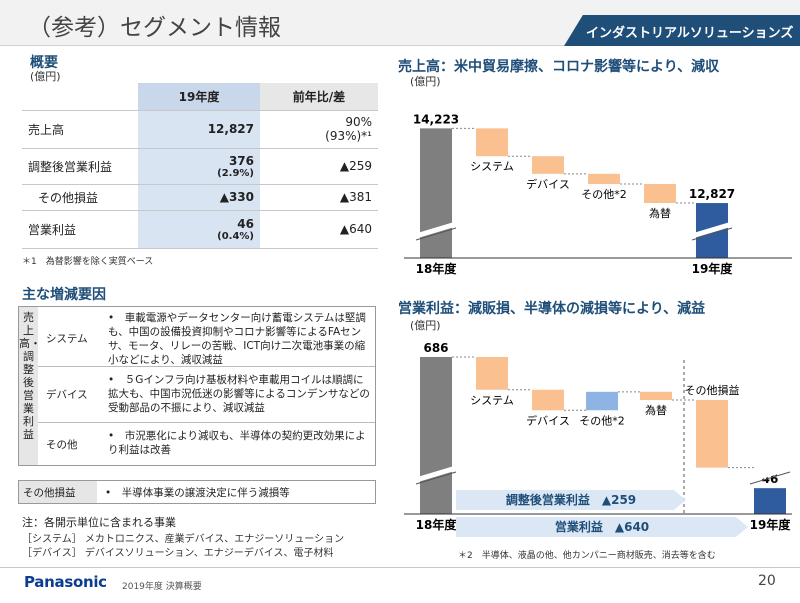  I want to click on op-arrow: 営業利益 ▲640, so click(602, 527).